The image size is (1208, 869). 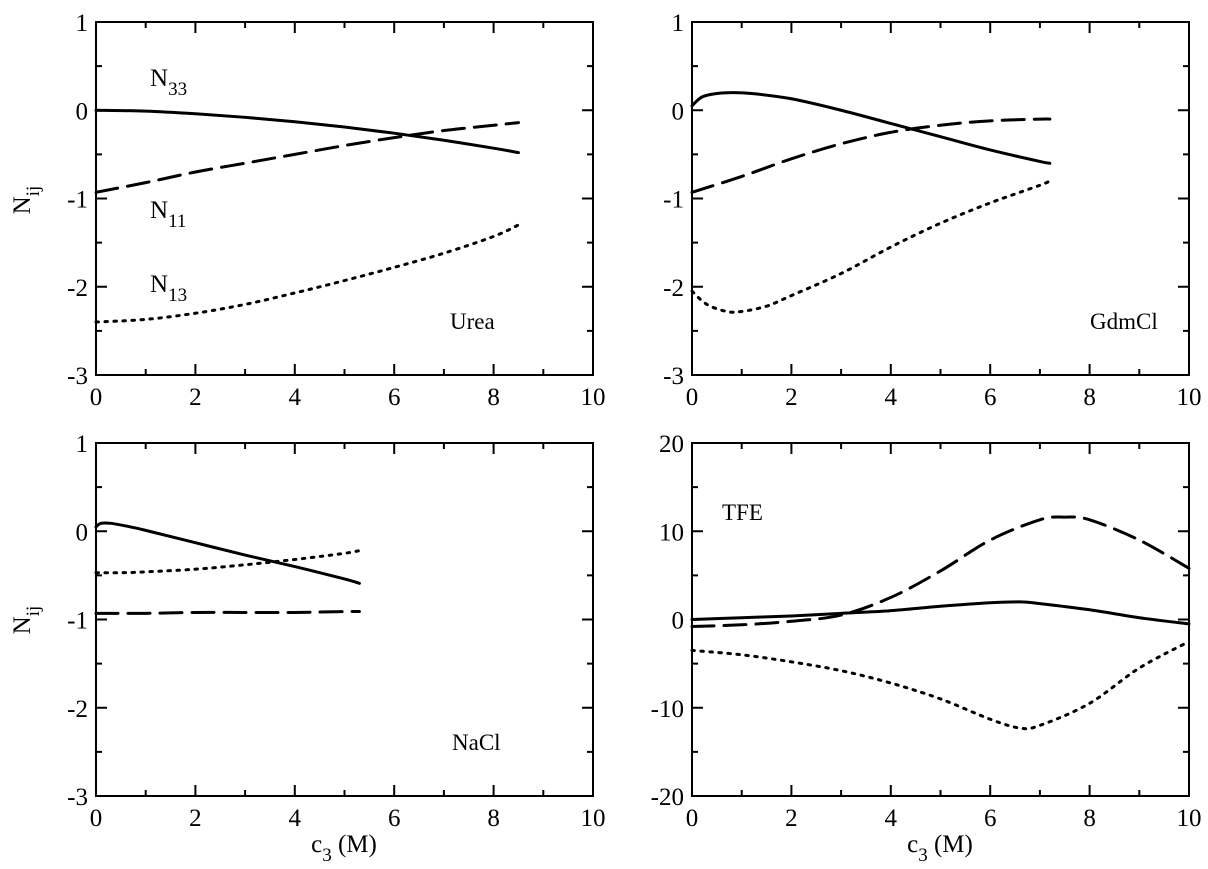 I want to click on series-label-n33: N33, so click(x=168, y=82).